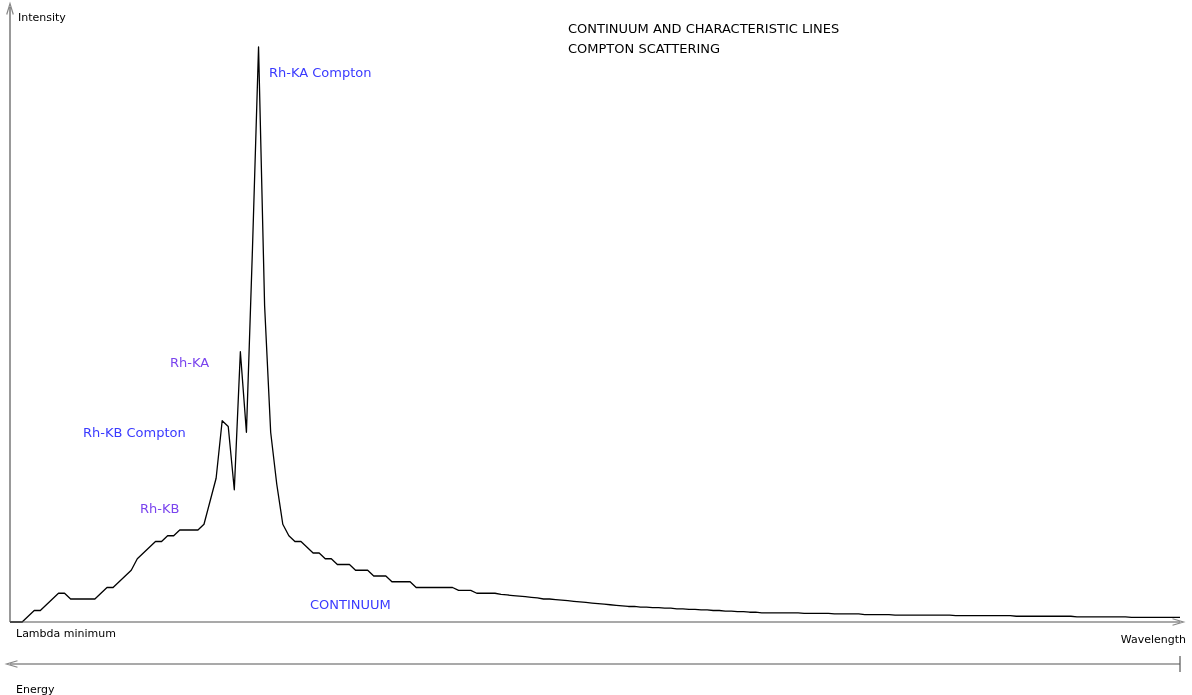 Image resolution: width=1192 pixels, height=695 pixels. Describe the element at coordinates (160, 508) in the screenshot. I see `annotation: Rh-KB` at that location.